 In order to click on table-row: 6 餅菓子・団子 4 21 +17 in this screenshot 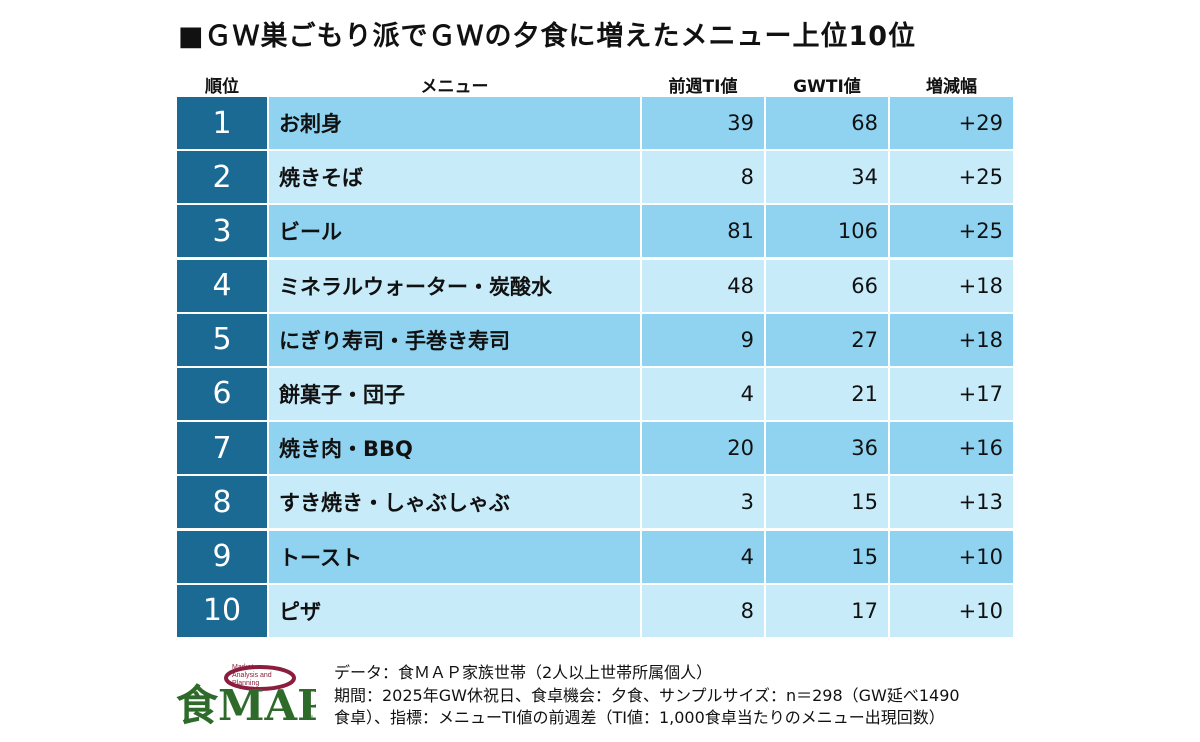, I will do `click(595, 394)`.